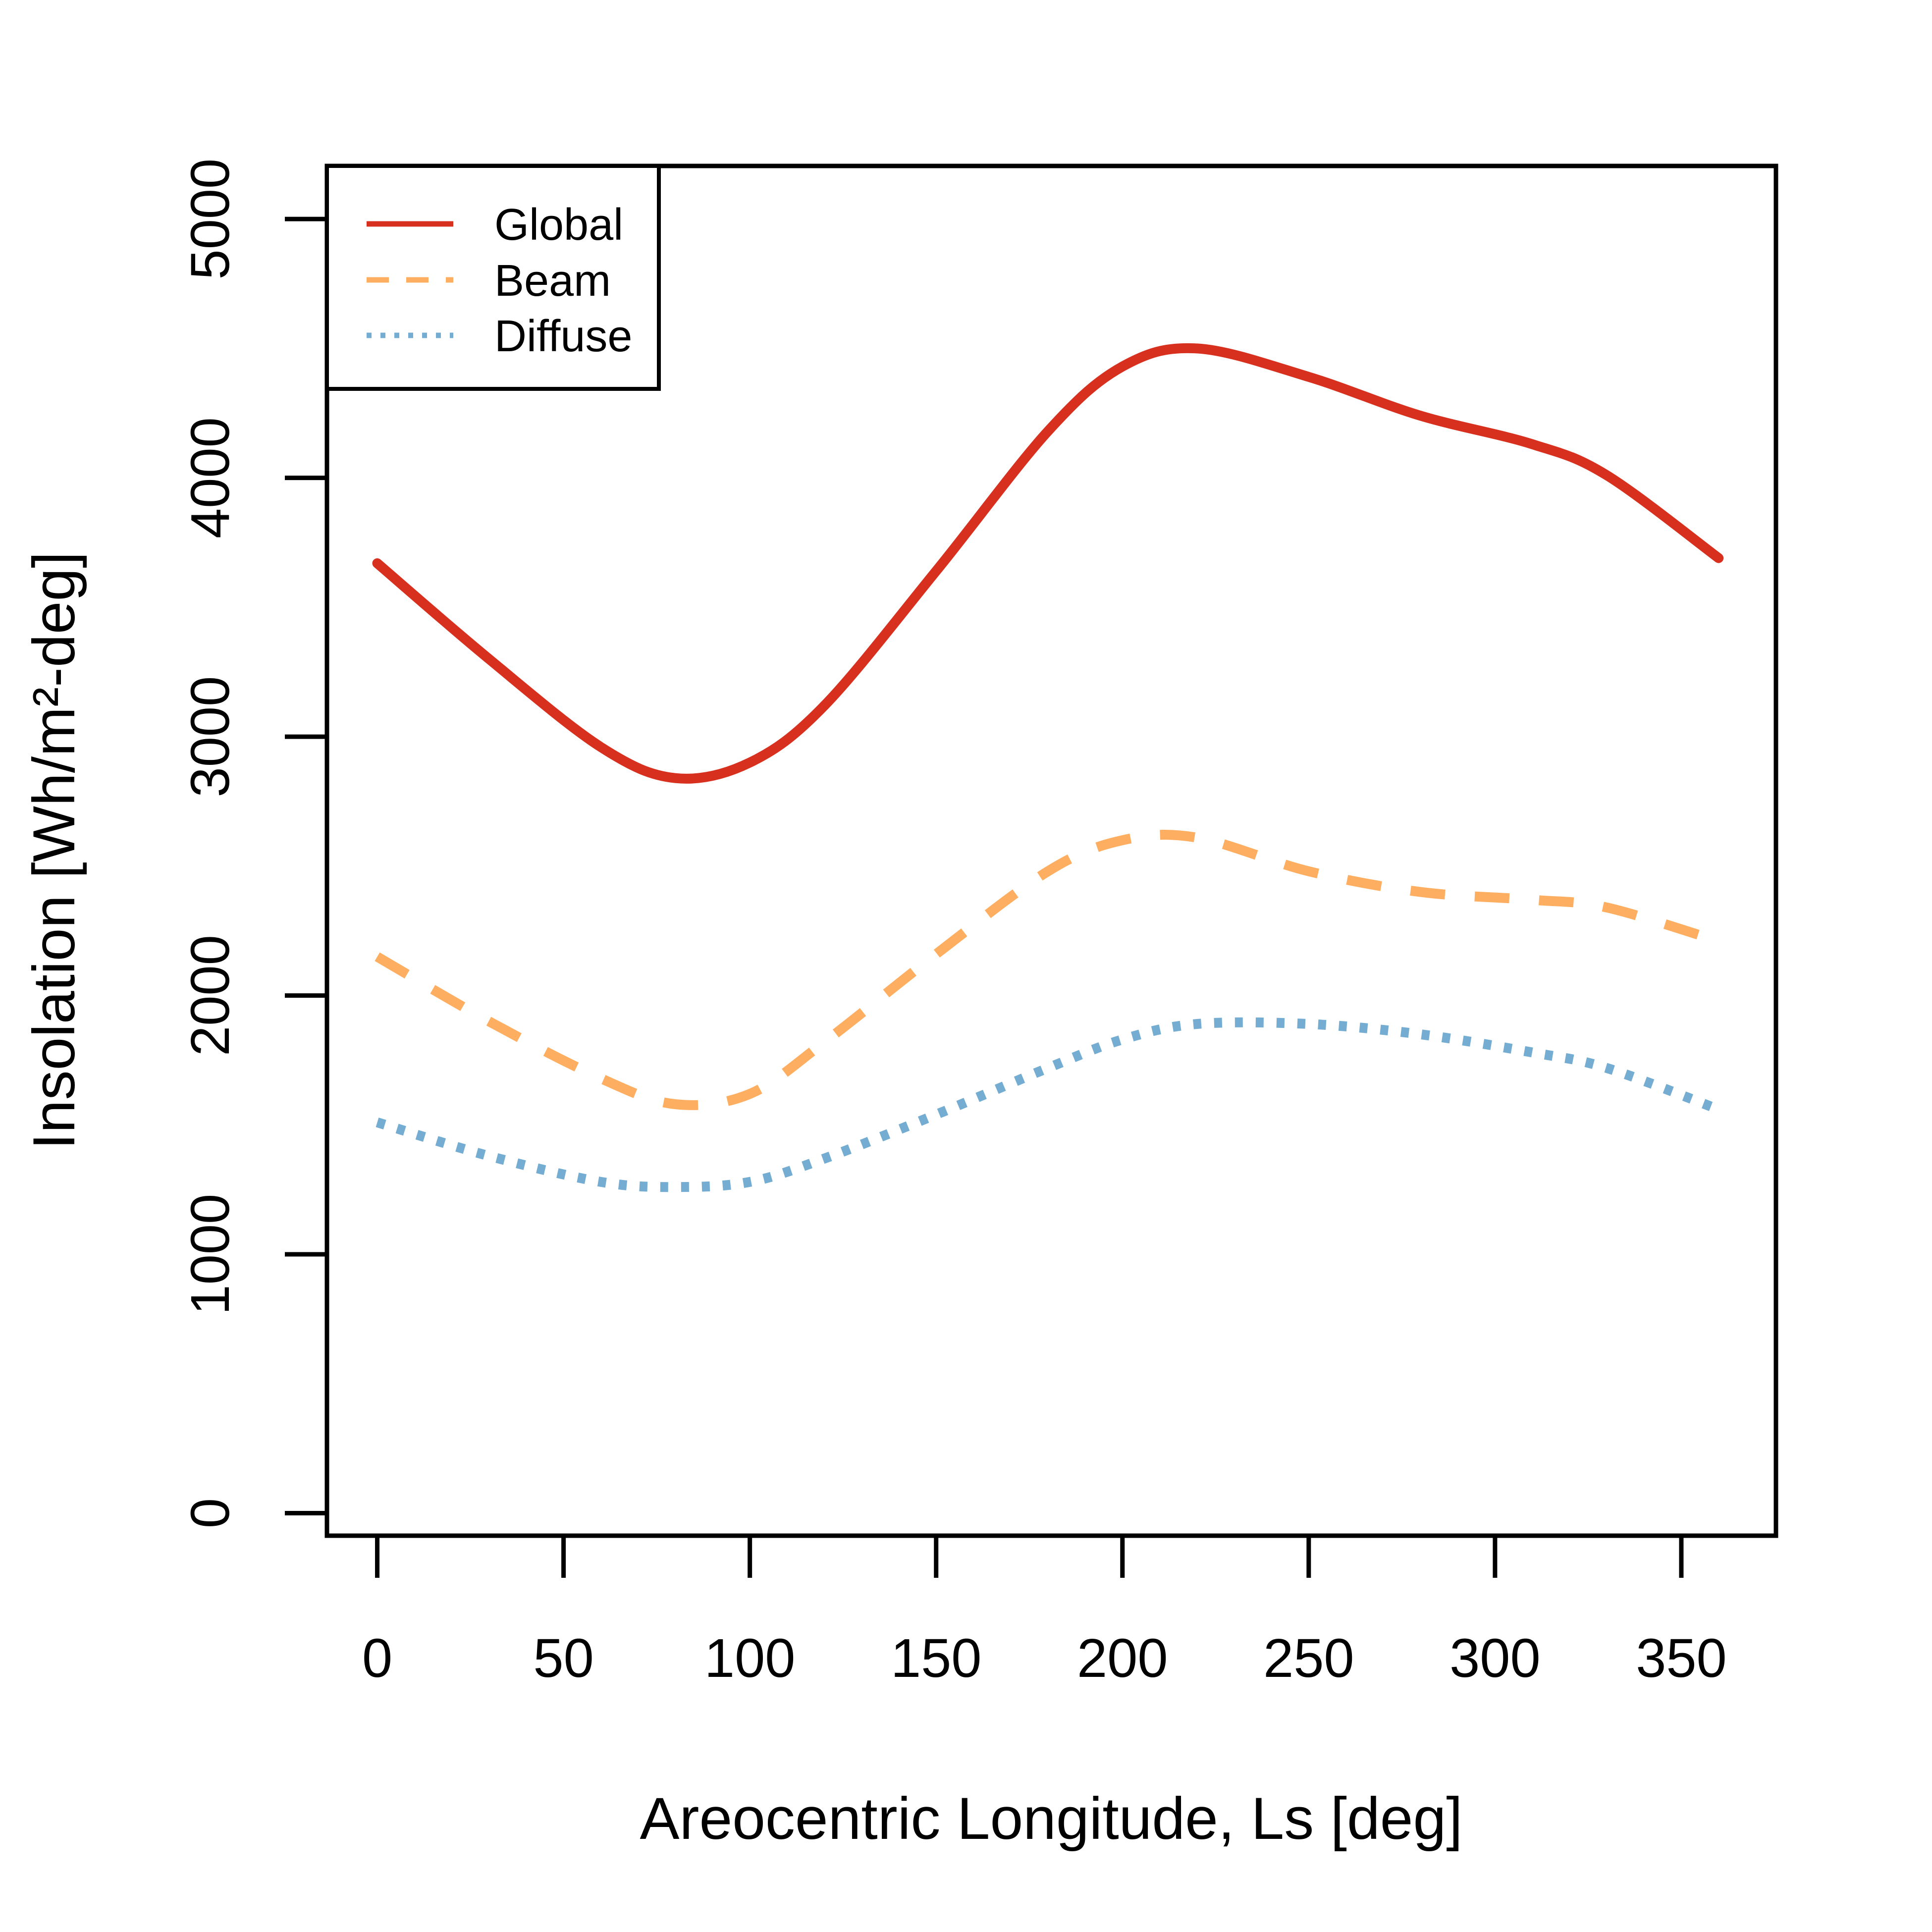 The image size is (1932, 1932). I want to click on x-tick-label-350: 350, so click(1682, 1658).